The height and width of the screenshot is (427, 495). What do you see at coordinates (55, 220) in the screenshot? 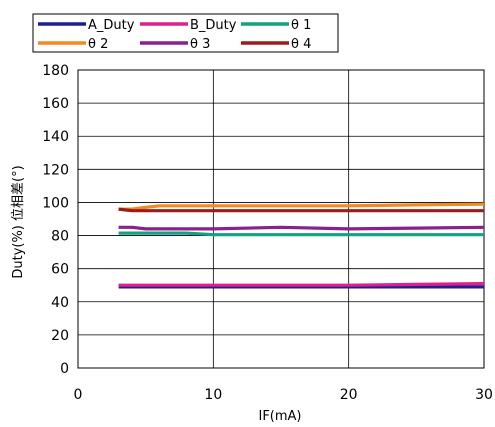
I see `y-tick-labels: 0 20 40 60 80 100 120 140 160 180` at bounding box center [55, 220].